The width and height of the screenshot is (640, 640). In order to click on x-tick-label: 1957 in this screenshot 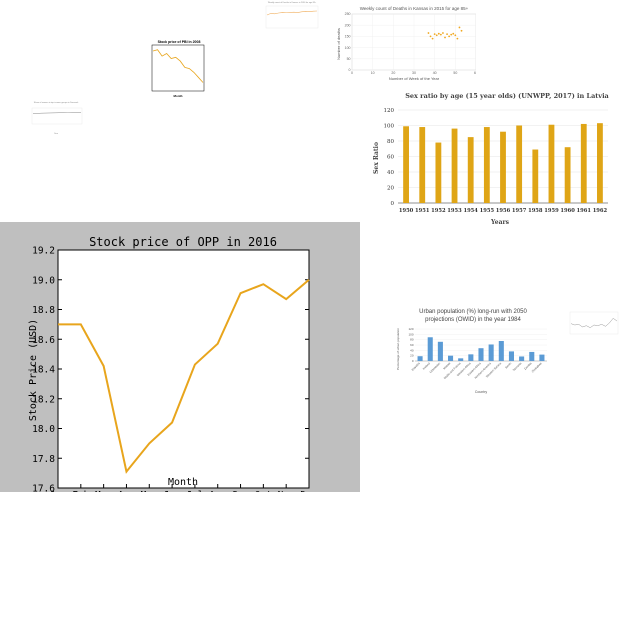, I will do `click(519, 211)`.